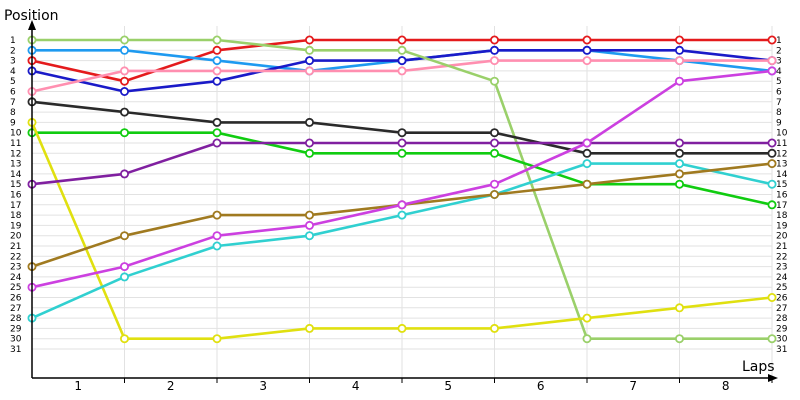 Image resolution: width=800 pixels, height=400 pixels. Describe the element at coordinates (31, 16) in the screenshot. I see `y-axis-title: Position` at that location.